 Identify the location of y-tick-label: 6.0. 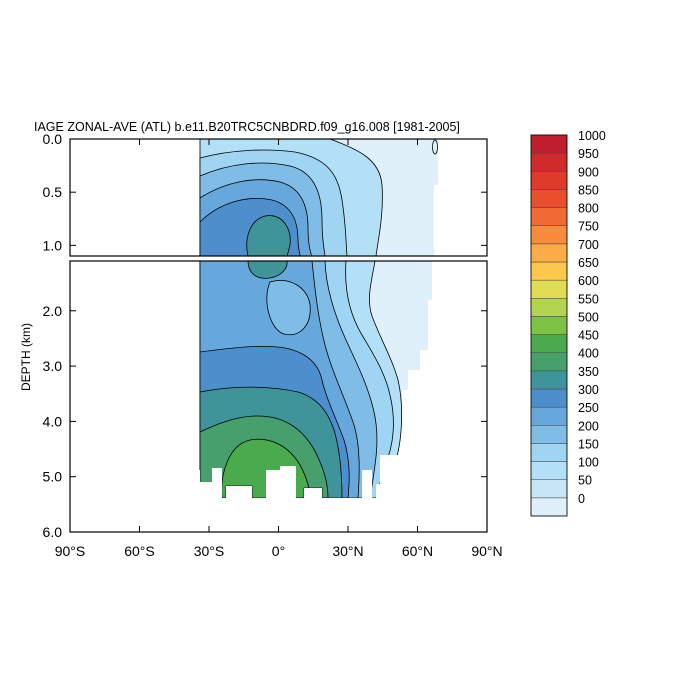
(53, 532).